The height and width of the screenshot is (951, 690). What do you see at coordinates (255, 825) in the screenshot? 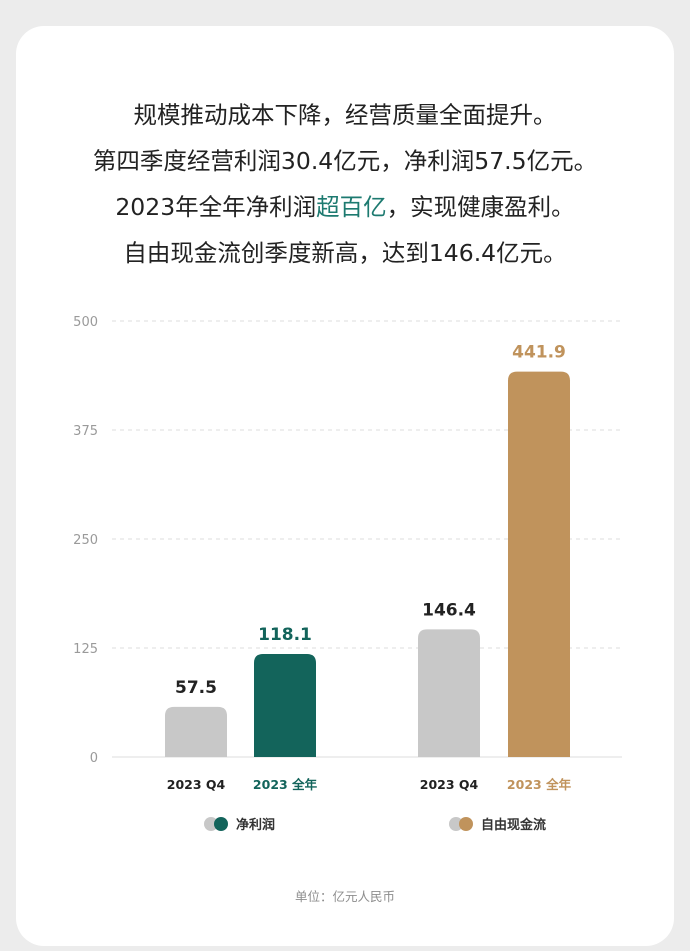
I see `legend-label: 净利润` at bounding box center [255, 825].